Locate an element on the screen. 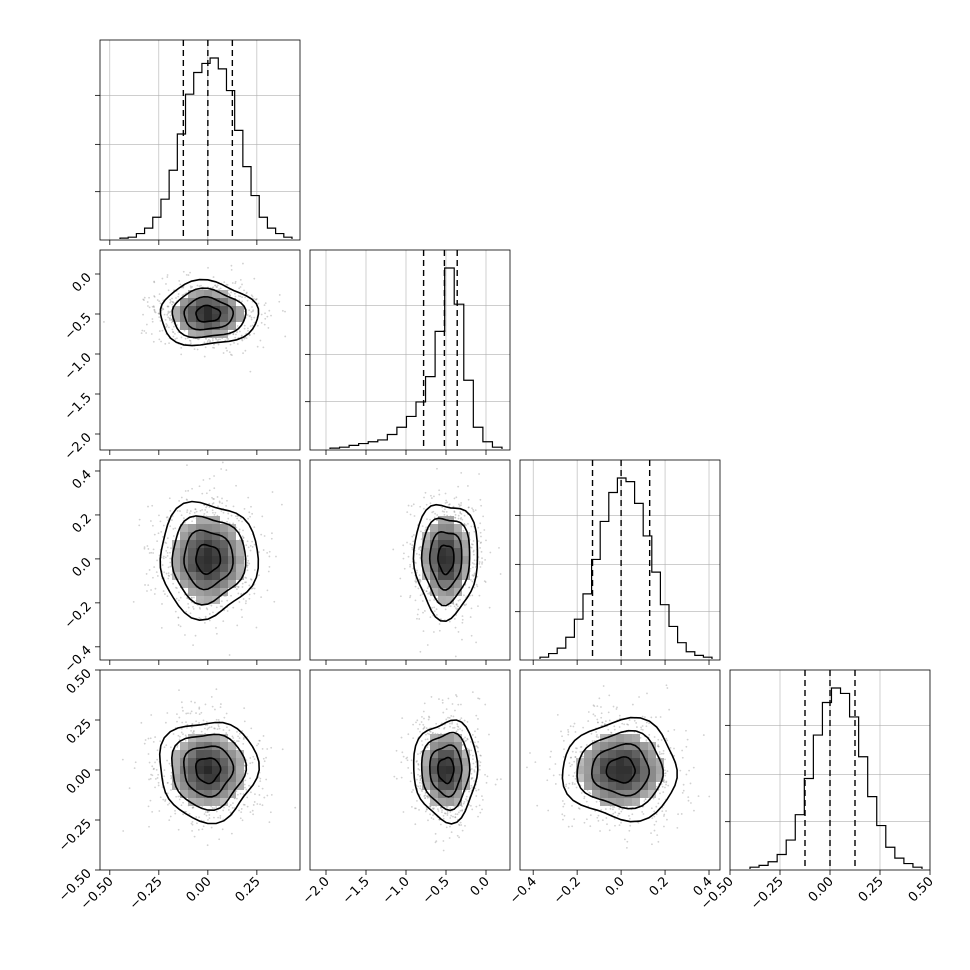  y-tick-label-1-4: −2.0 is located at coordinates (78, 446).